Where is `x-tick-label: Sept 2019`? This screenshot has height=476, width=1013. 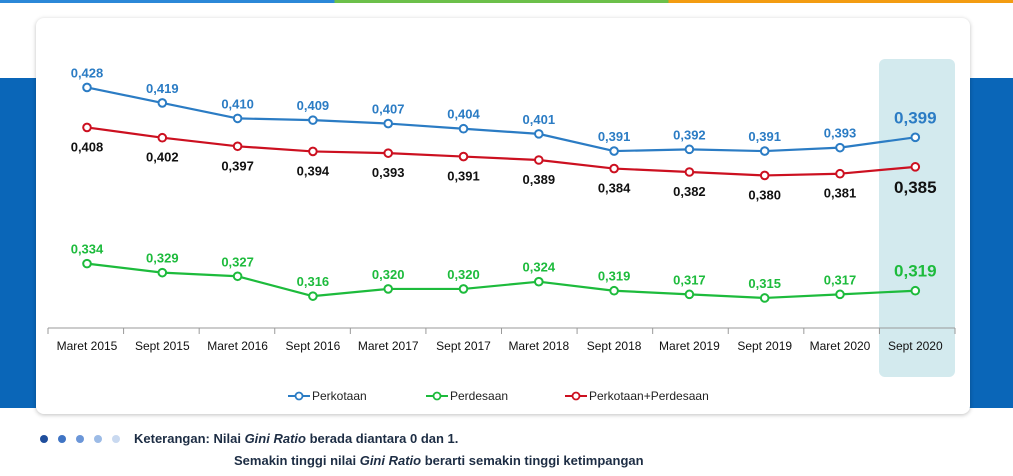
x-tick-label: Sept 2019 is located at coordinates (764, 346).